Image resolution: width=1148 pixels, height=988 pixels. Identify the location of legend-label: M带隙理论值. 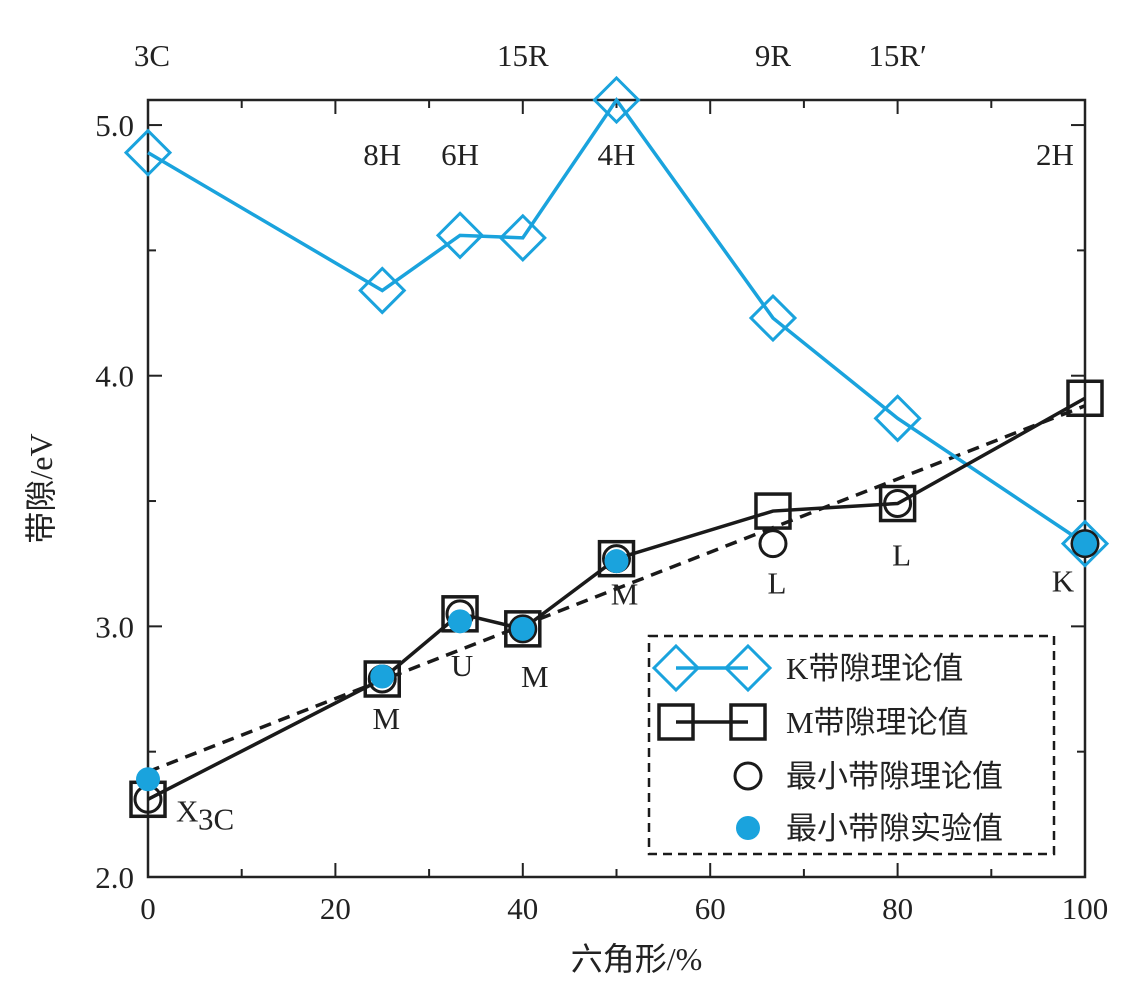
(877, 722).